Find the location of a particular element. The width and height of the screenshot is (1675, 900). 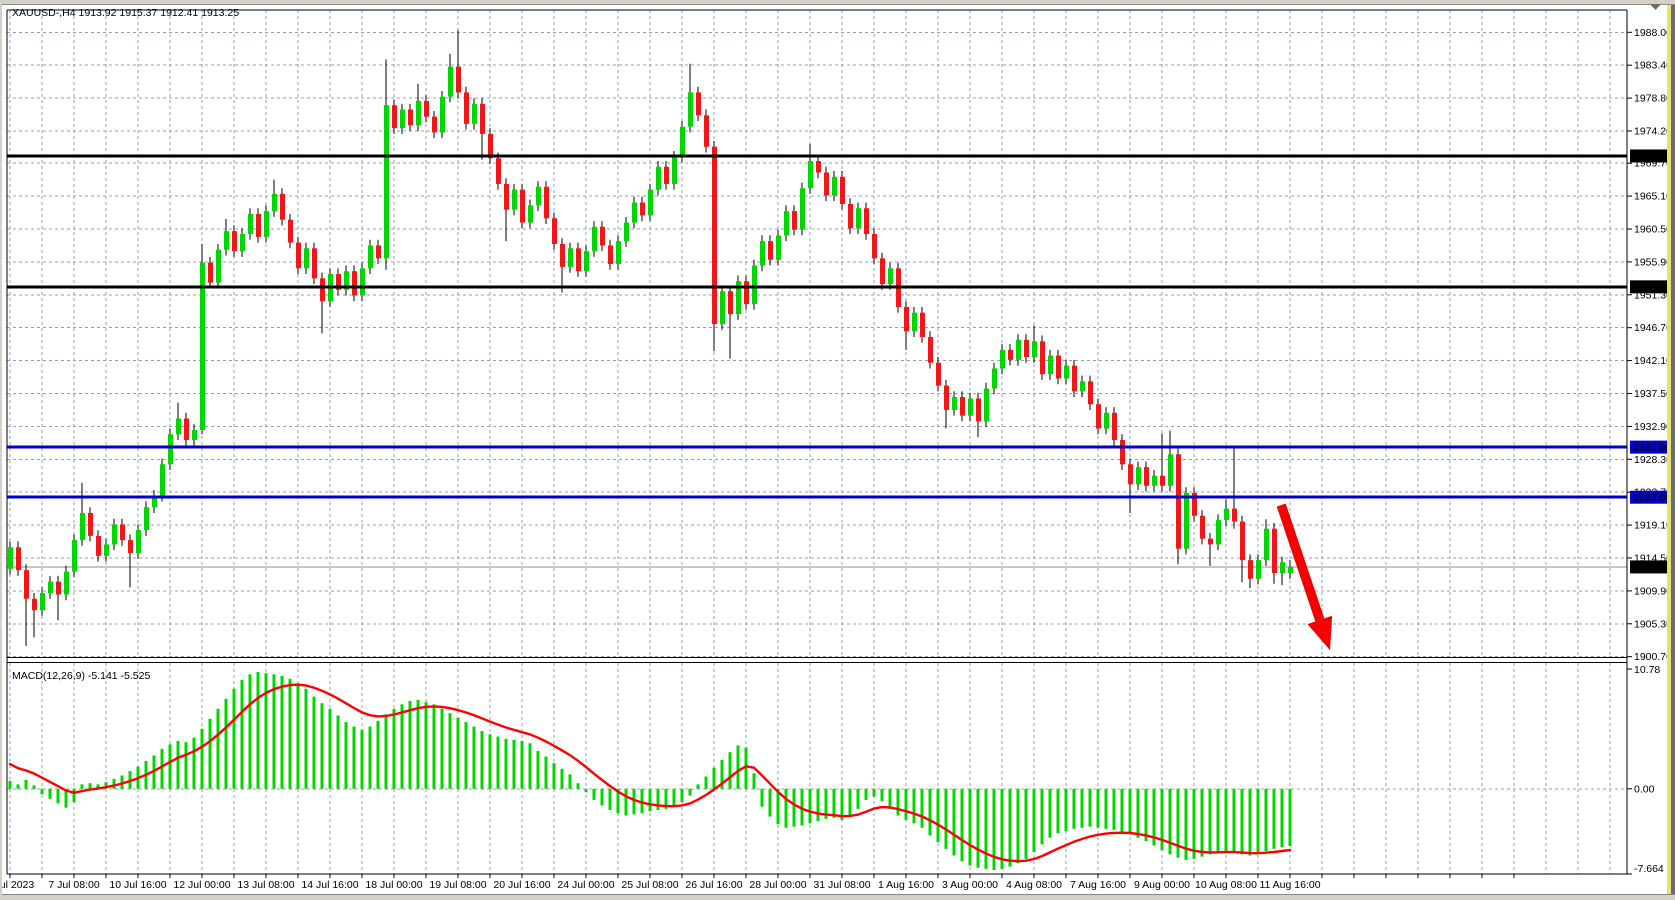

arrow-shaft is located at coordinates (1300, 562).